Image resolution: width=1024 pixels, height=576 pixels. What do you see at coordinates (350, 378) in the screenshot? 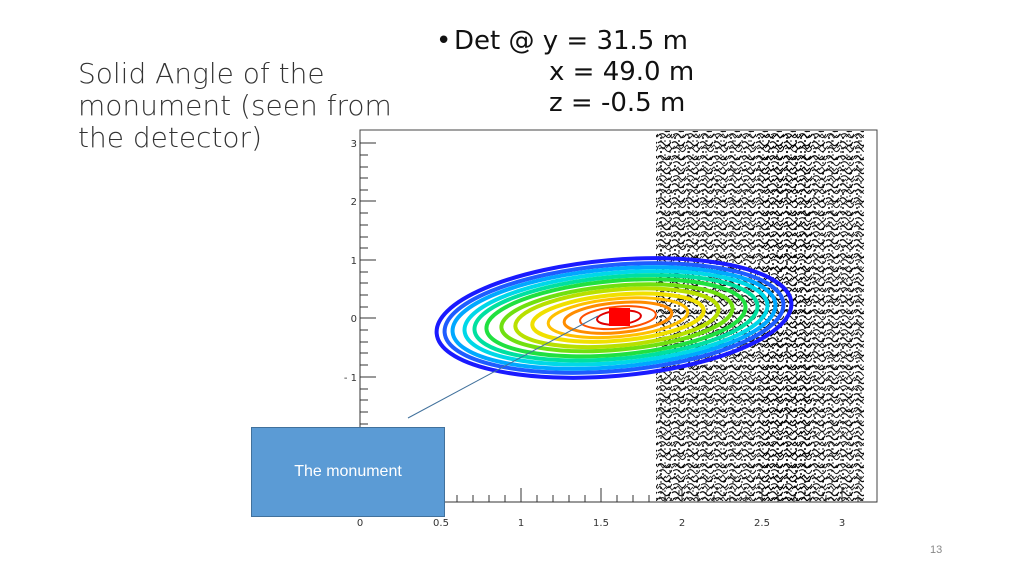
I see `y-tick-label: - 1` at bounding box center [350, 378].